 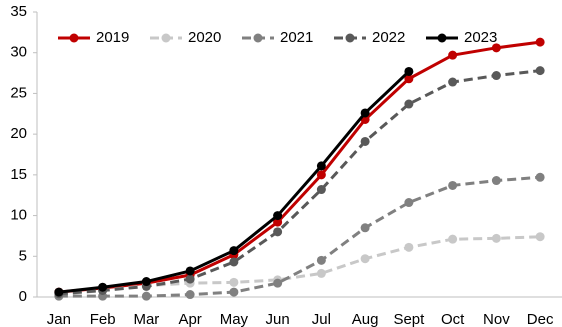 I want to click on y-tick-label: 10, so click(x=18, y=215).